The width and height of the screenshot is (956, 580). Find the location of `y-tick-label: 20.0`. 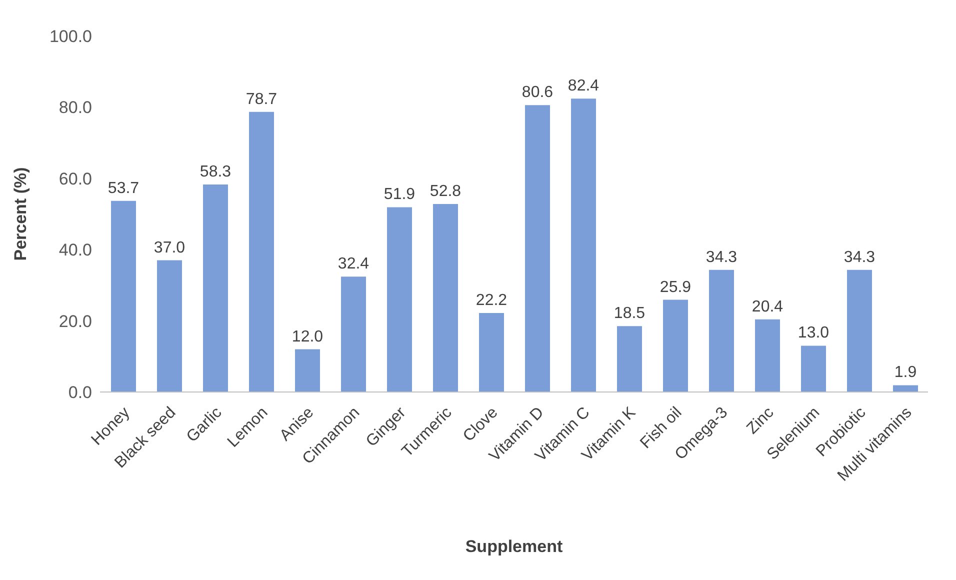

y-tick-label: 20.0 is located at coordinates (75, 321).